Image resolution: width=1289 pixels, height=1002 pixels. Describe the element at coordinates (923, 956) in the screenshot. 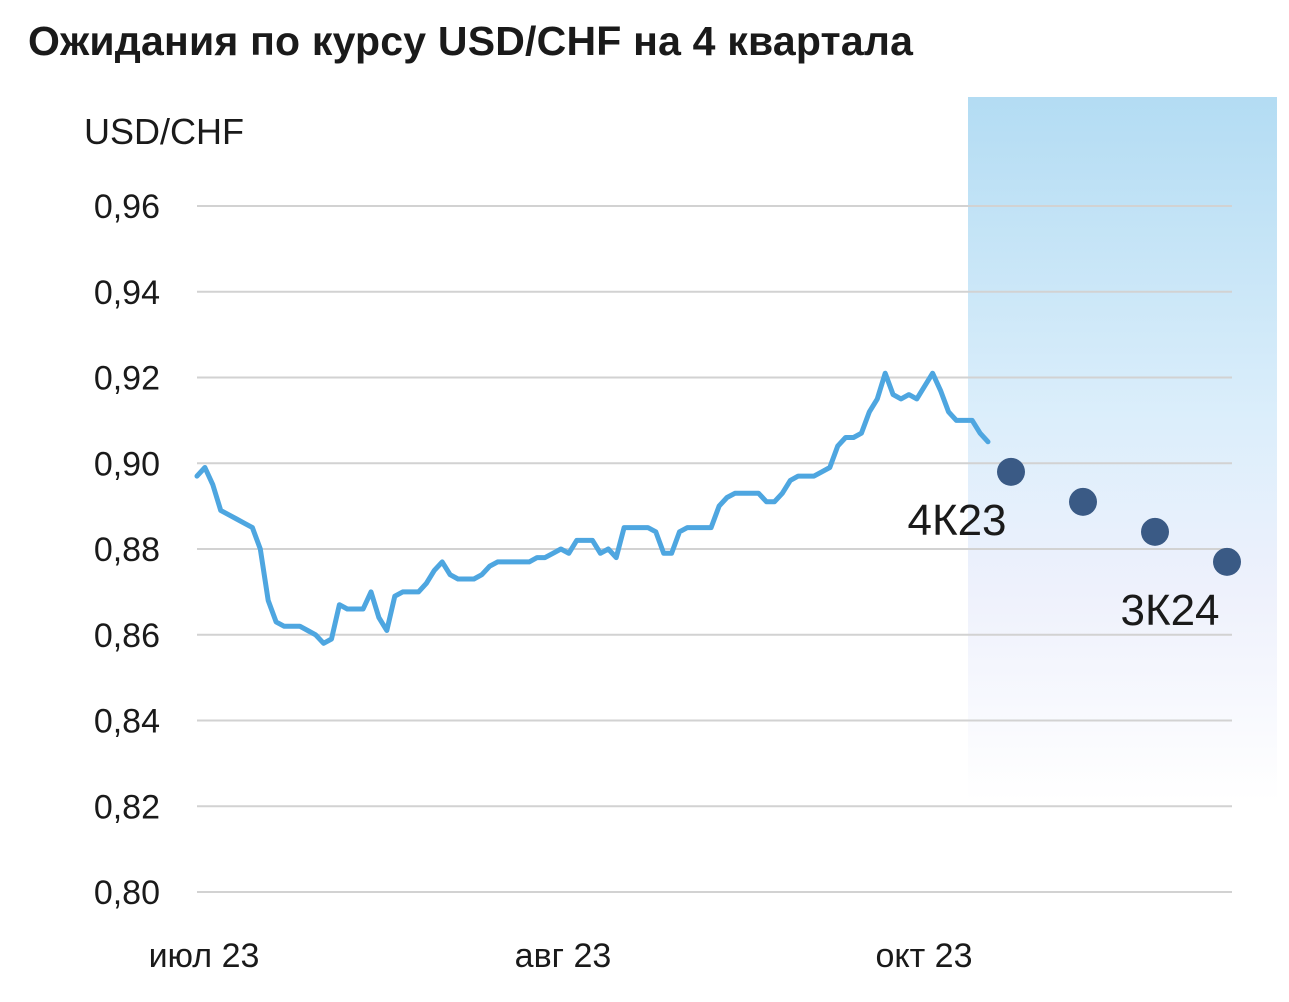

I see `x-tick-label: окт 23` at that location.